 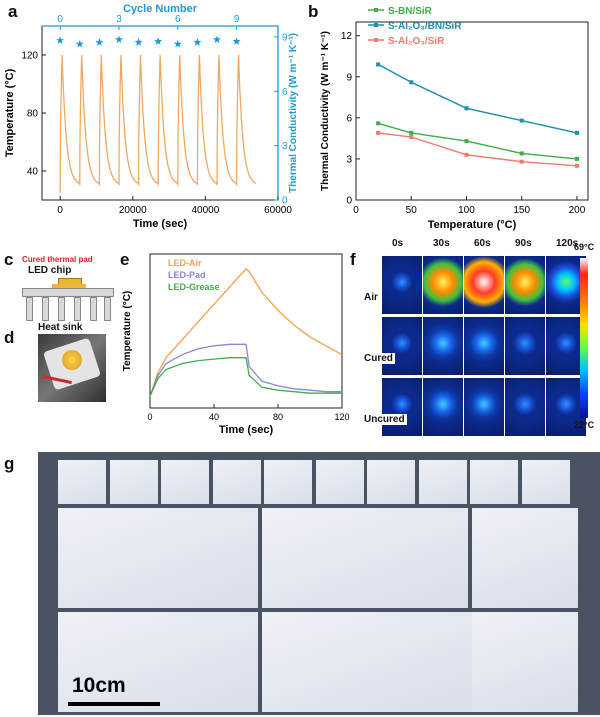 What do you see at coordinates (293, 113) in the screenshot?
I see `y2-axis-title: Thermal Conductivity (W m⁻¹ K⁻¹)` at bounding box center [293, 113].